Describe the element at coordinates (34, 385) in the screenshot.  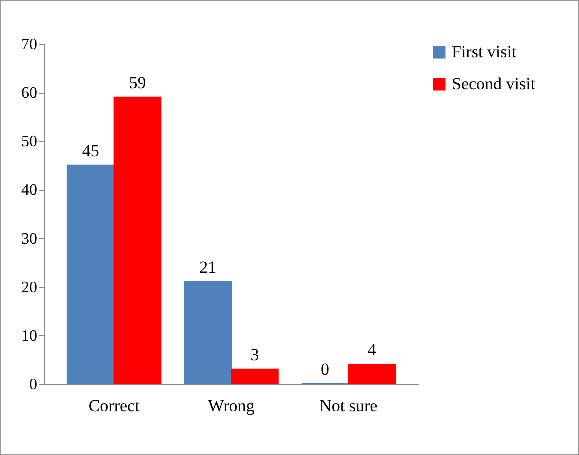
I see `y-tick-label: 0` at that location.